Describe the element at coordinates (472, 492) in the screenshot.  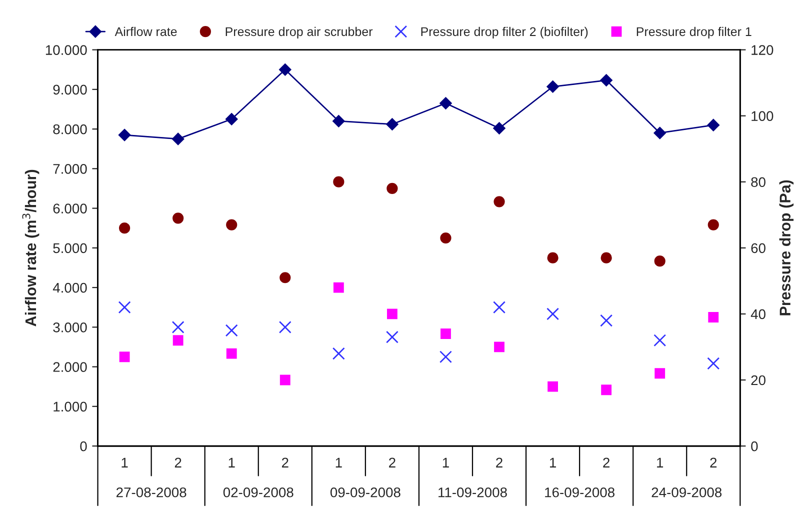
I see `text: 11-09-2008` at that location.